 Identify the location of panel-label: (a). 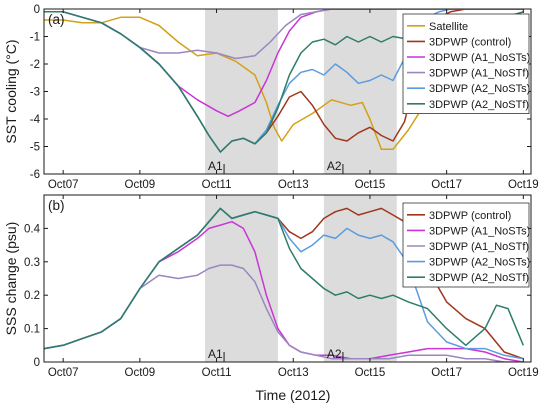
(56, 19).